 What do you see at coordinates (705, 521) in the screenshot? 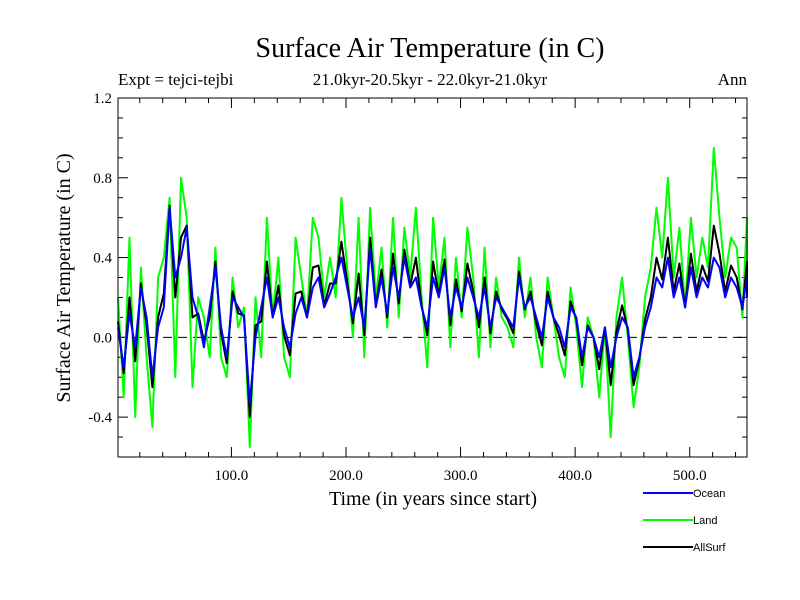
I see `legend-label-land: Land` at bounding box center [705, 521].